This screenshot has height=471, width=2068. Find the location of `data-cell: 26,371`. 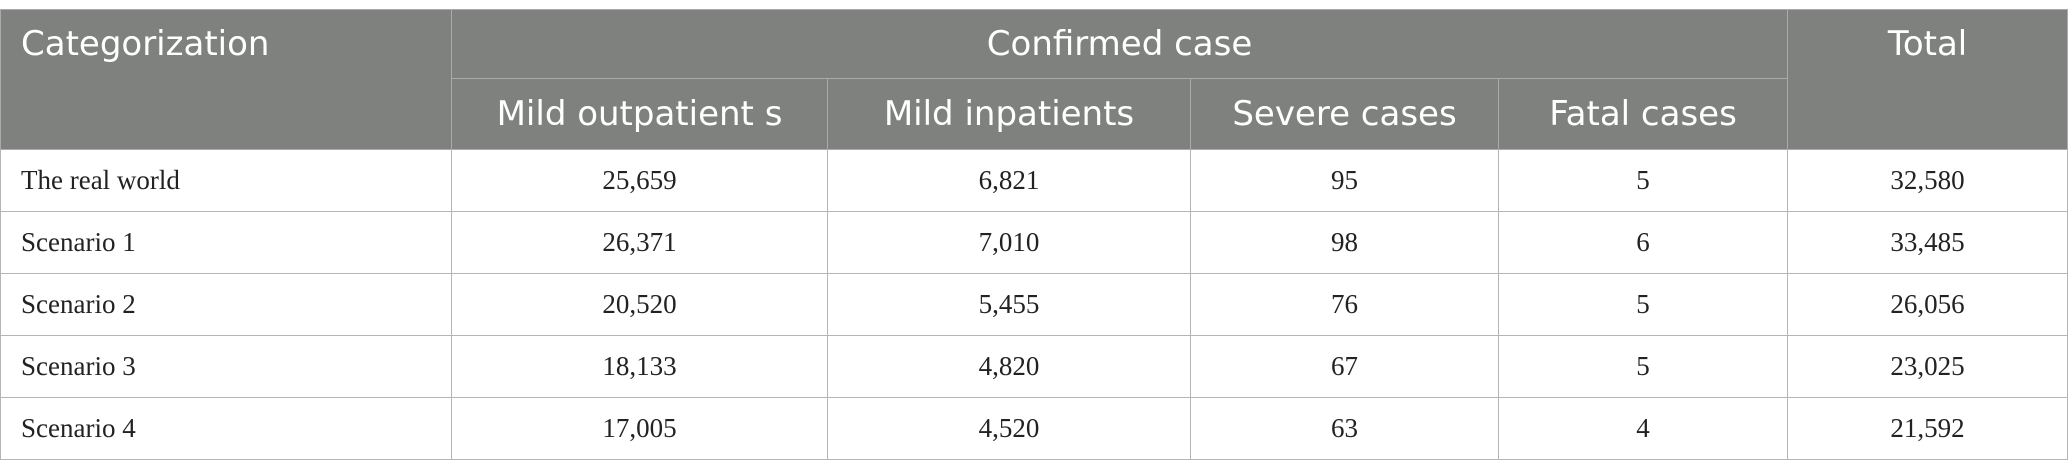

data-cell: 26,371 is located at coordinates (639, 242).